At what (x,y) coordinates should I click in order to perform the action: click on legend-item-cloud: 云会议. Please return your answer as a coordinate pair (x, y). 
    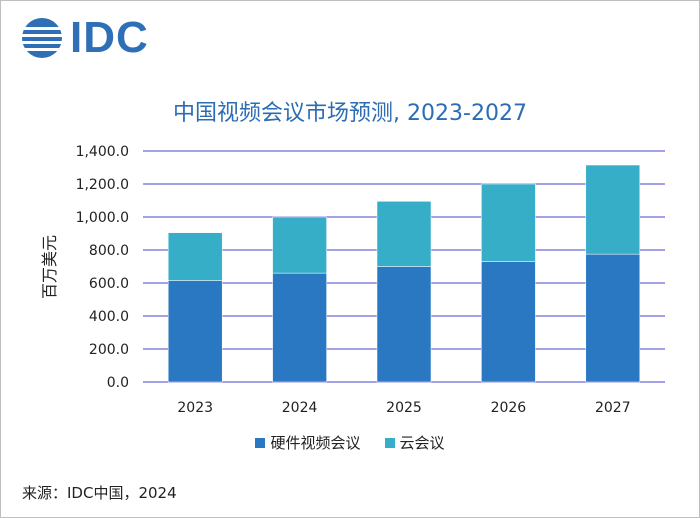
    Looking at the image, I should click on (414, 442).